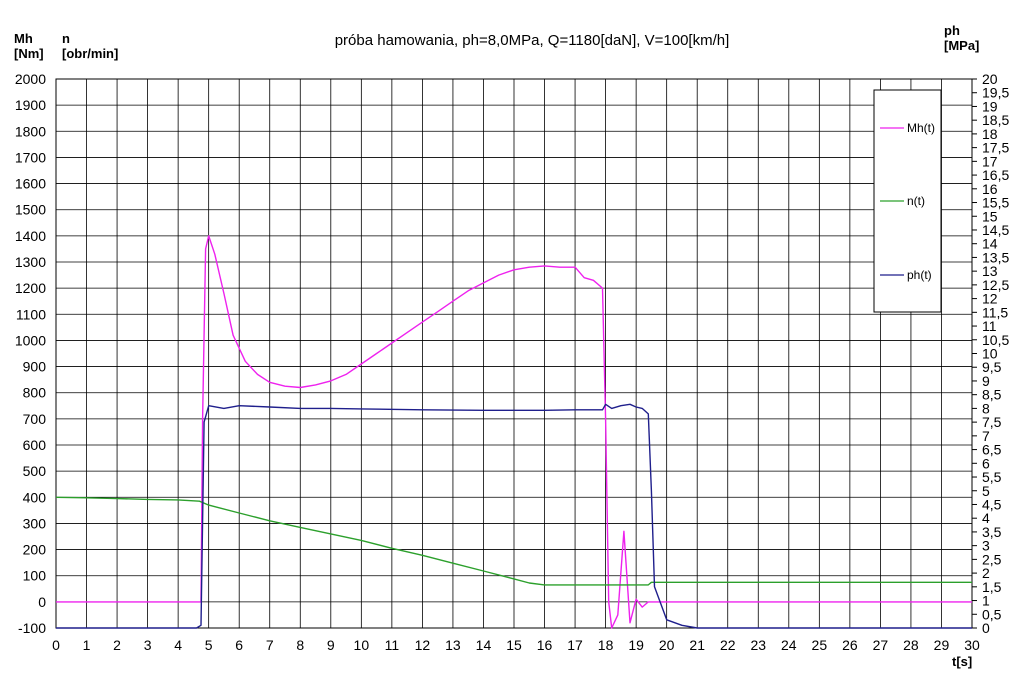 The height and width of the screenshot is (674, 1023). What do you see at coordinates (995, 120) in the screenshot?
I see `right-tick-label: 18,5` at bounding box center [995, 120].